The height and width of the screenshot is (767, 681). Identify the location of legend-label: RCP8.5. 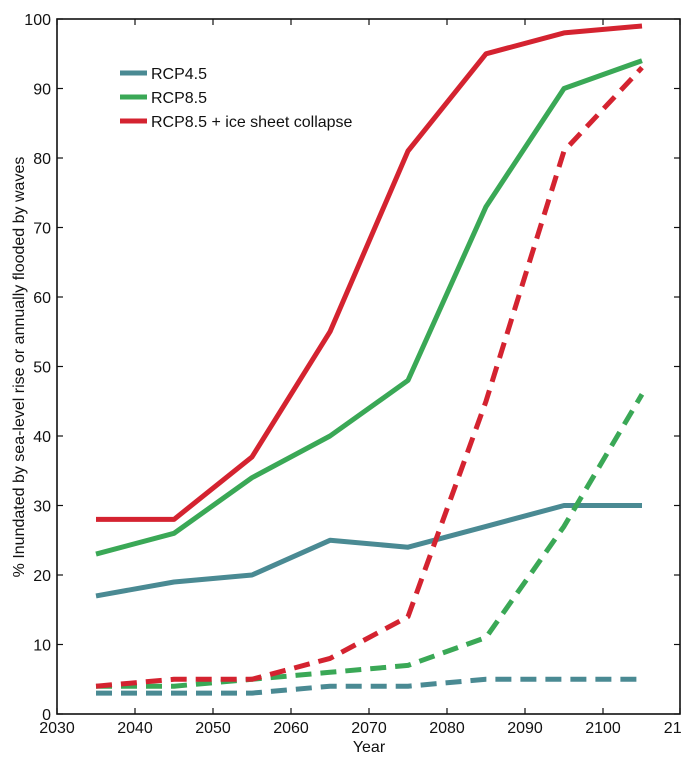
(179, 98).